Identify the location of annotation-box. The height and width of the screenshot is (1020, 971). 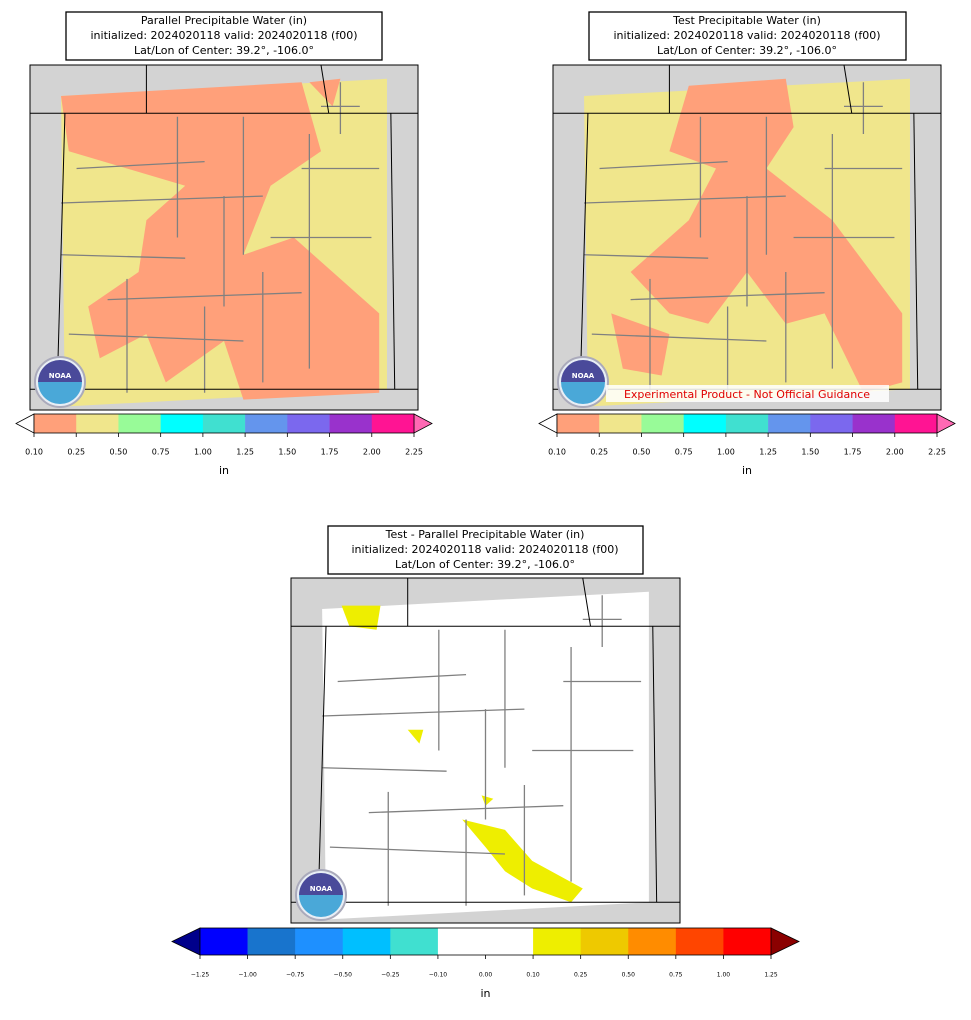
(747, 393).